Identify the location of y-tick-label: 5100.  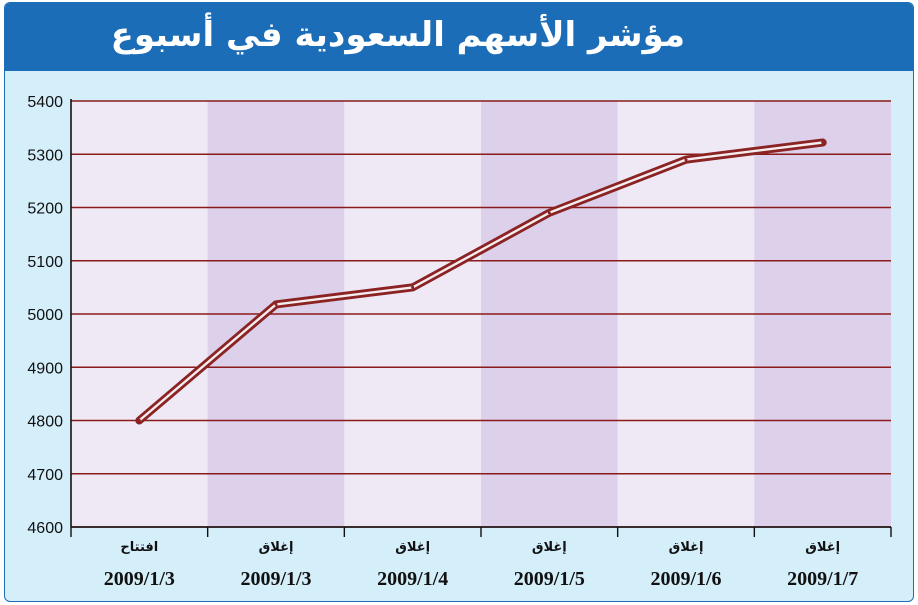
(45, 262).